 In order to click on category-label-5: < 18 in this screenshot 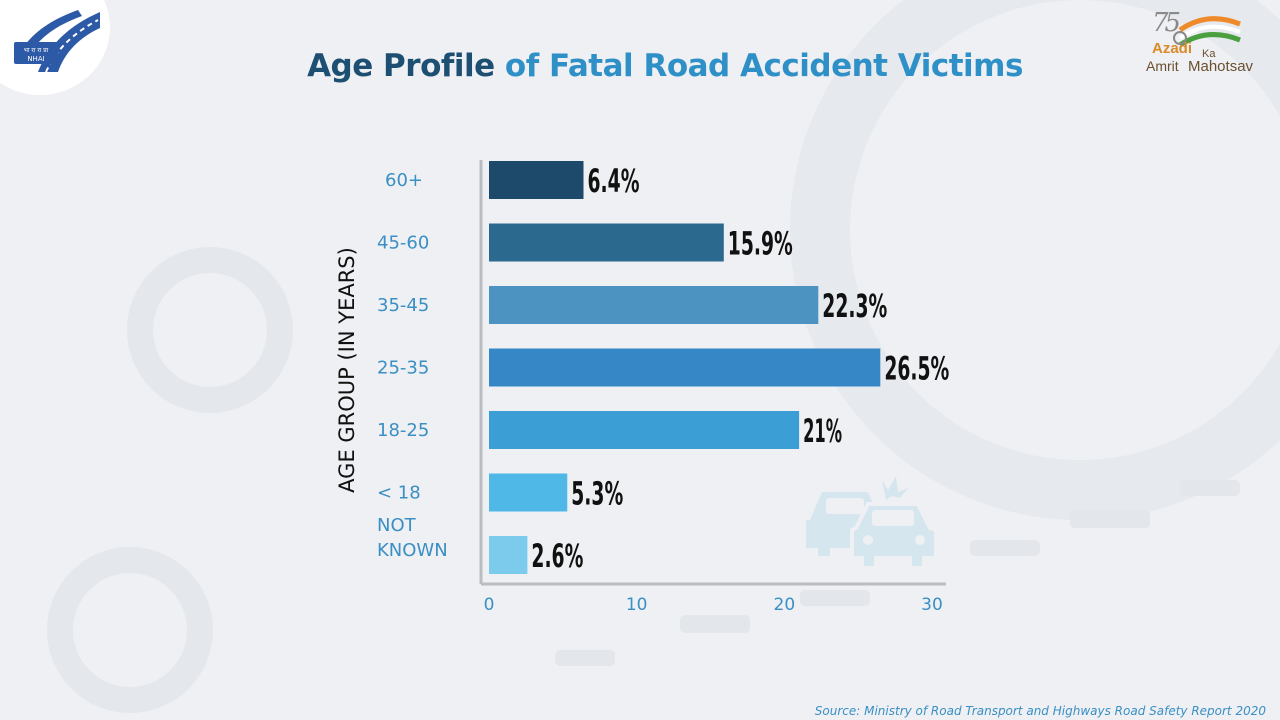, I will do `click(399, 493)`.